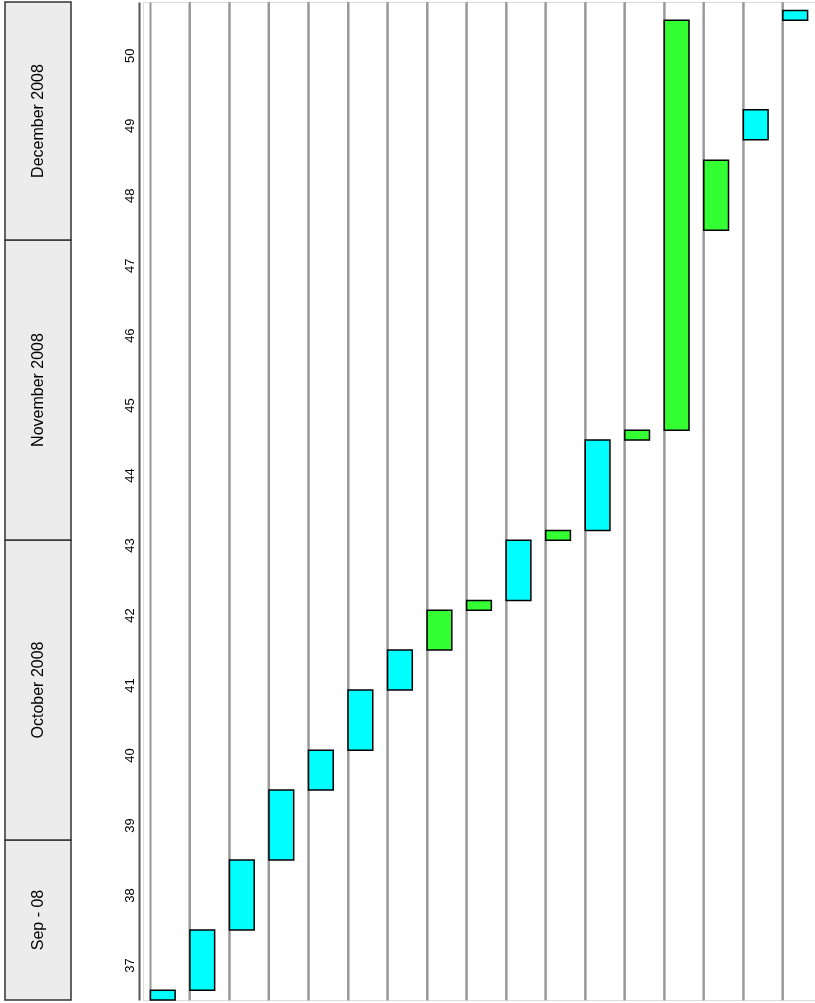  What do you see at coordinates (129, 895) in the screenshot?
I see `y-tick-label: 38` at bounding box center [129, 895].